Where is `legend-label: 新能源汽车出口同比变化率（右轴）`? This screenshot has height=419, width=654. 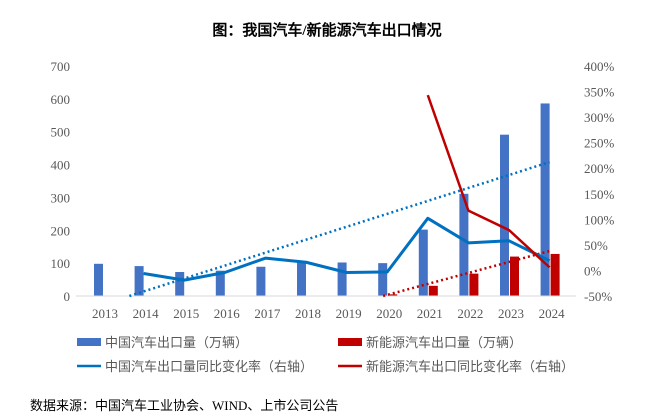 legend-label: 新能源汽车出口同比变化率（右轴） is located at coordinates (470, 366).